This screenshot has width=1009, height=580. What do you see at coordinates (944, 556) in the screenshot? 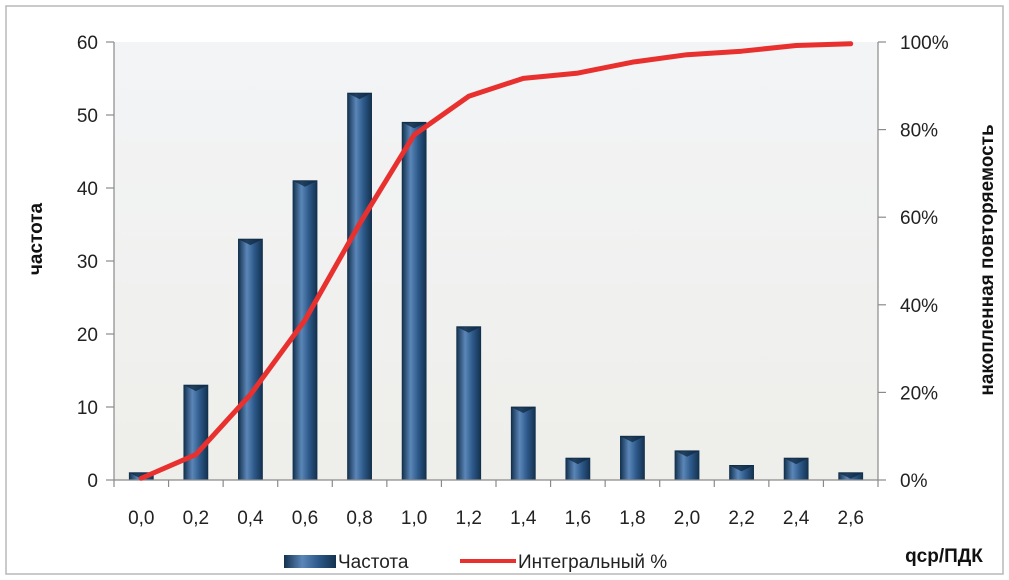
I see `x-axis-title: qср/ПДК` at bounding box center [944, 556].